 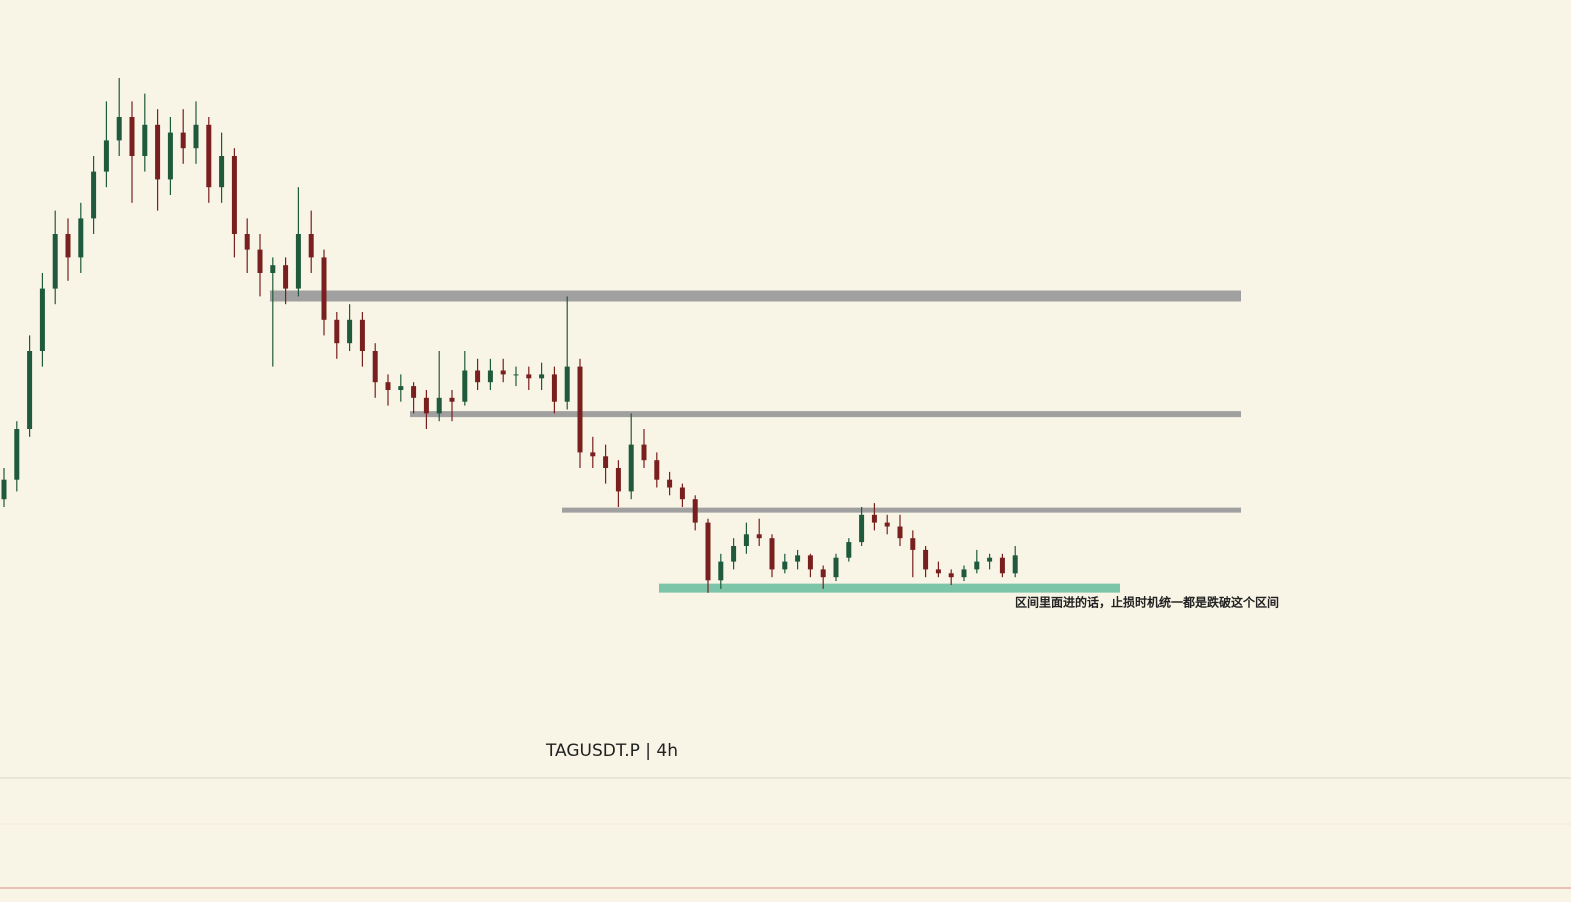 What do you see at coordinates (1147, 602) in the screenshot?
I see `annotation: 区间里面进的话，止损时机统一都是跌破这个区间` at bounding box center [1147, 602].